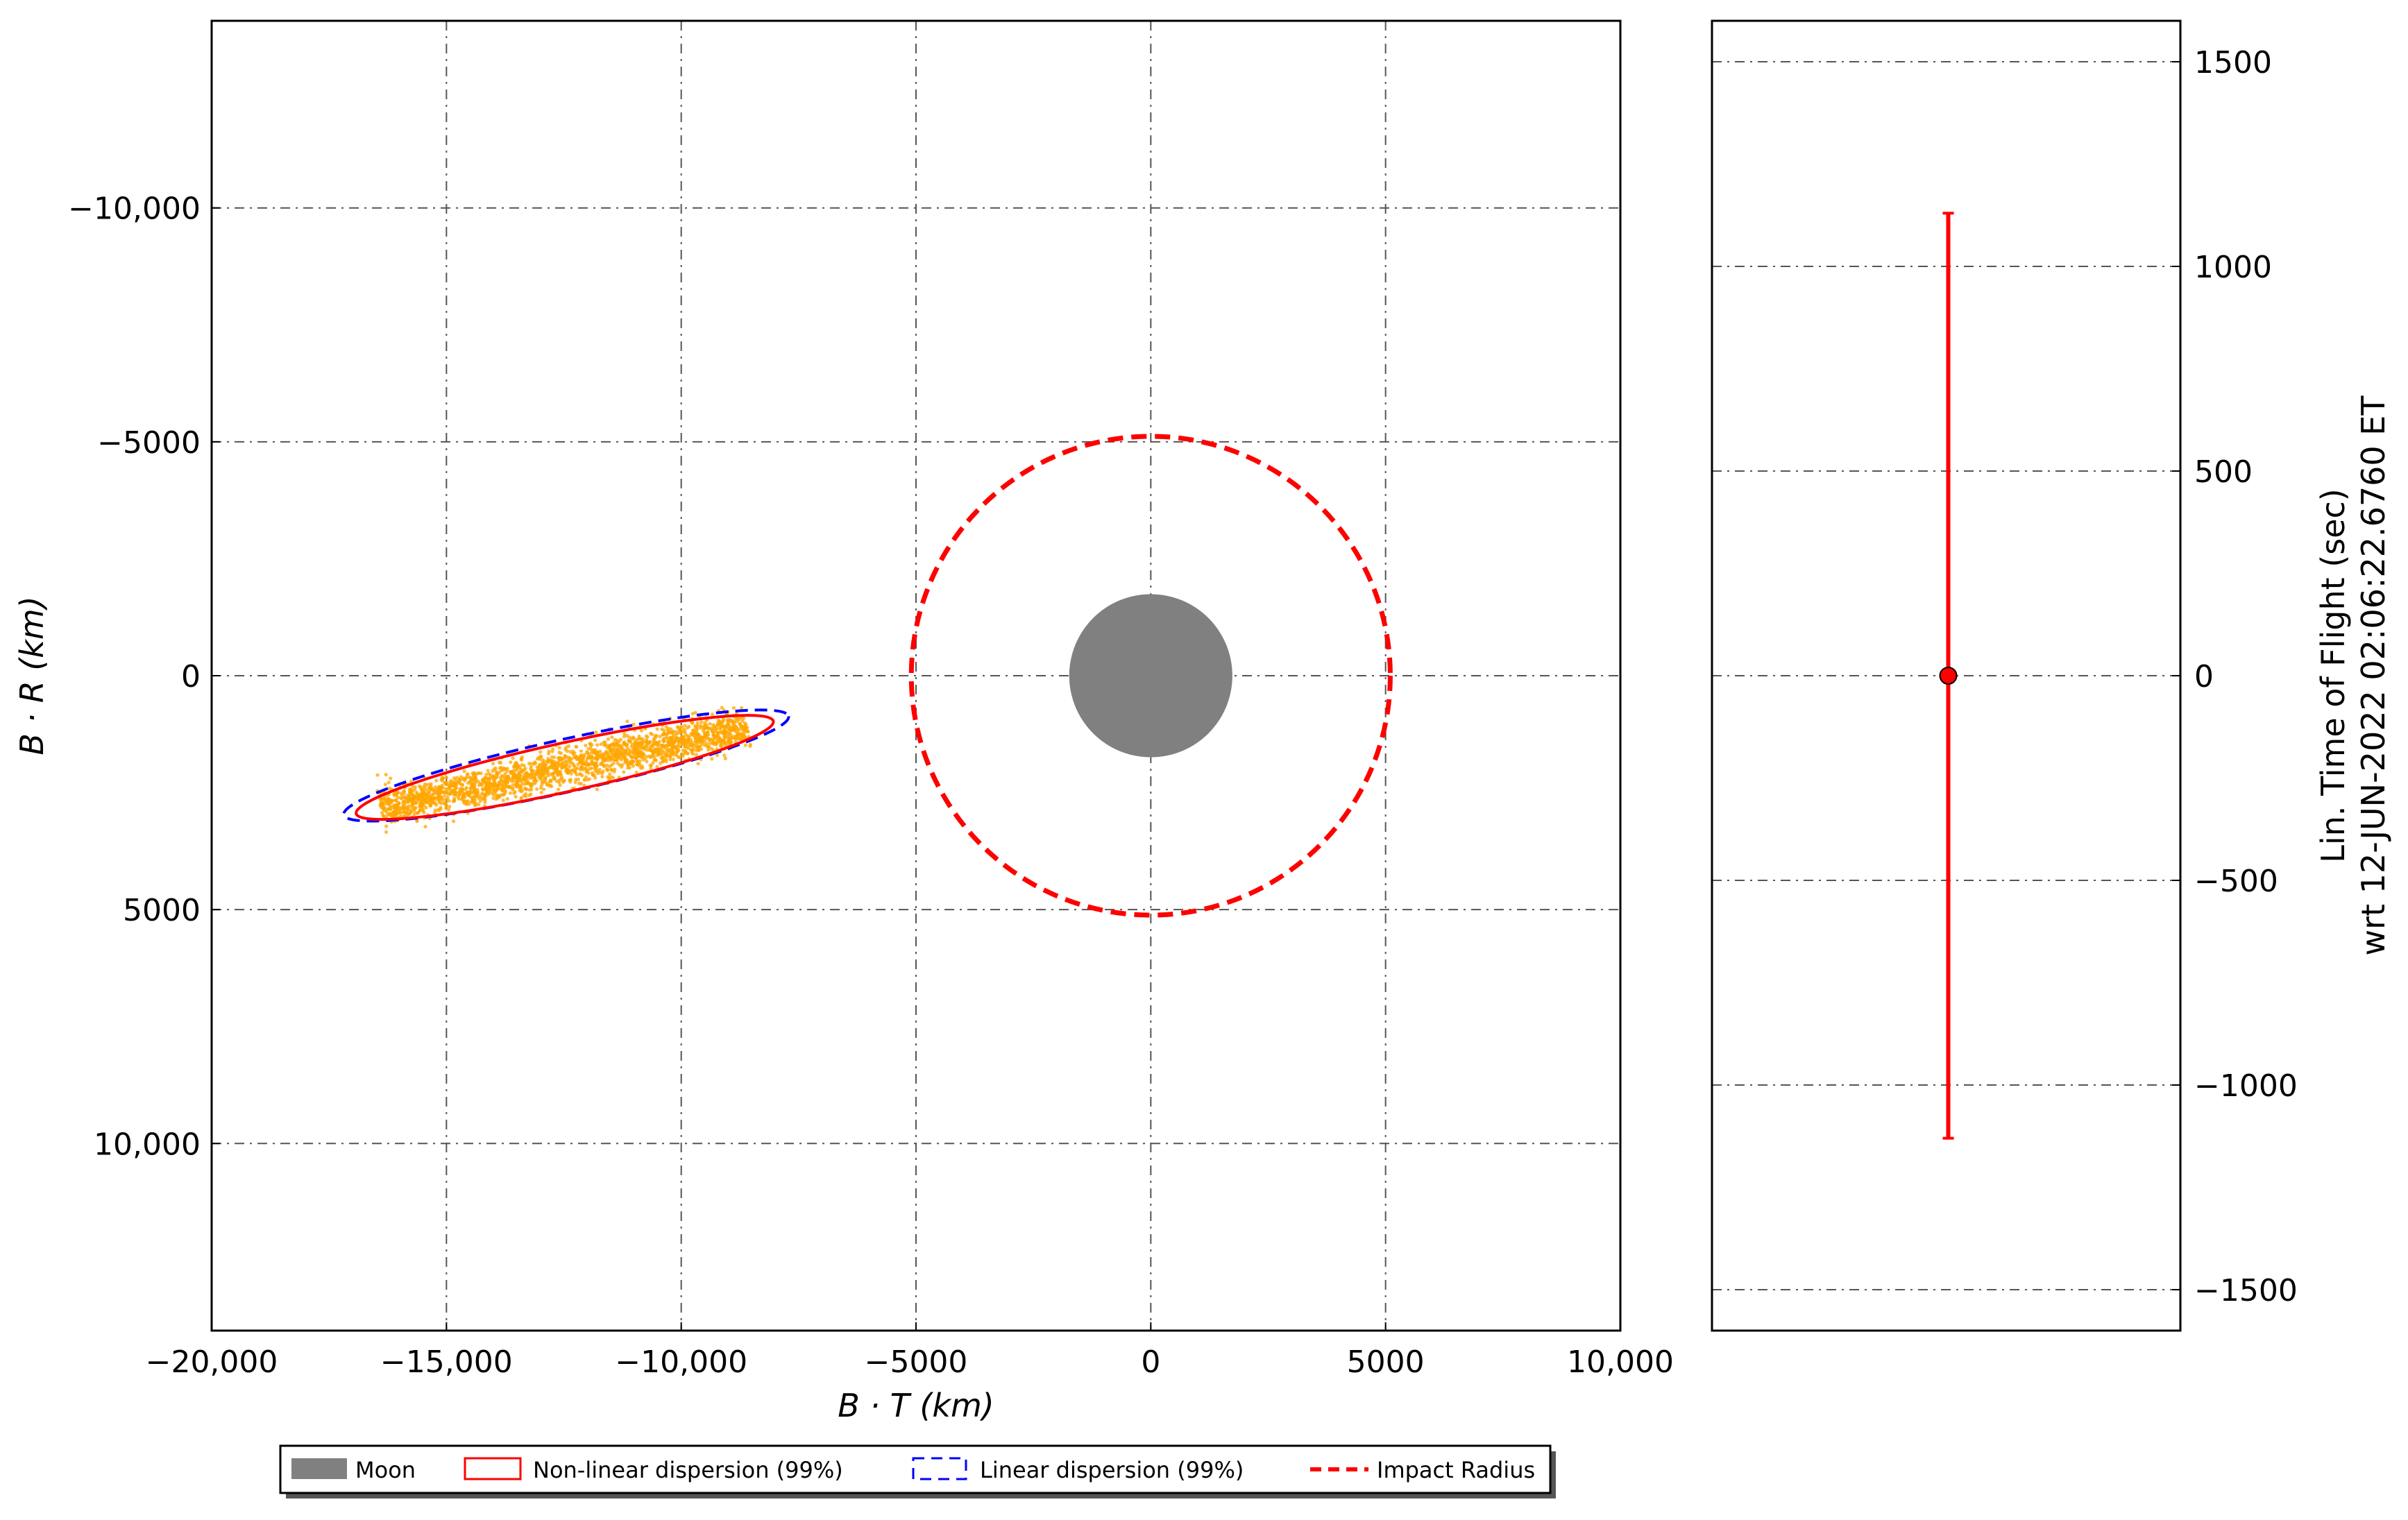  I want to click on x-tick-label: −15,000, so click(446, 1362).